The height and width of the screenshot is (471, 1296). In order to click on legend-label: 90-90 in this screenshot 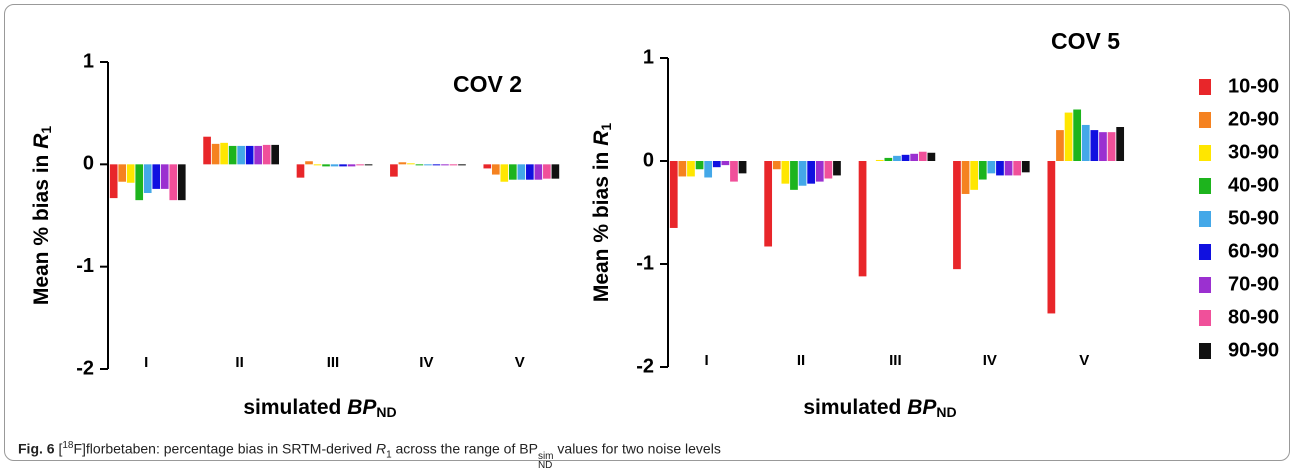, I will do `click(1253, 350)`.